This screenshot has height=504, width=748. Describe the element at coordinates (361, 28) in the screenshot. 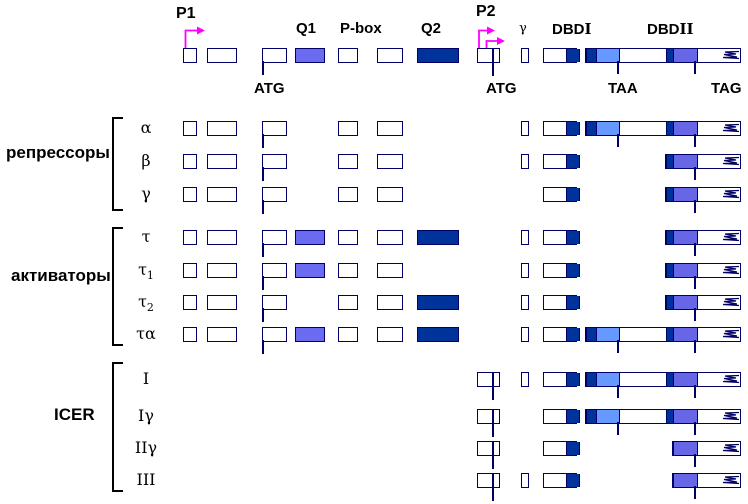

I see `label-p-box: P-box` at that location.